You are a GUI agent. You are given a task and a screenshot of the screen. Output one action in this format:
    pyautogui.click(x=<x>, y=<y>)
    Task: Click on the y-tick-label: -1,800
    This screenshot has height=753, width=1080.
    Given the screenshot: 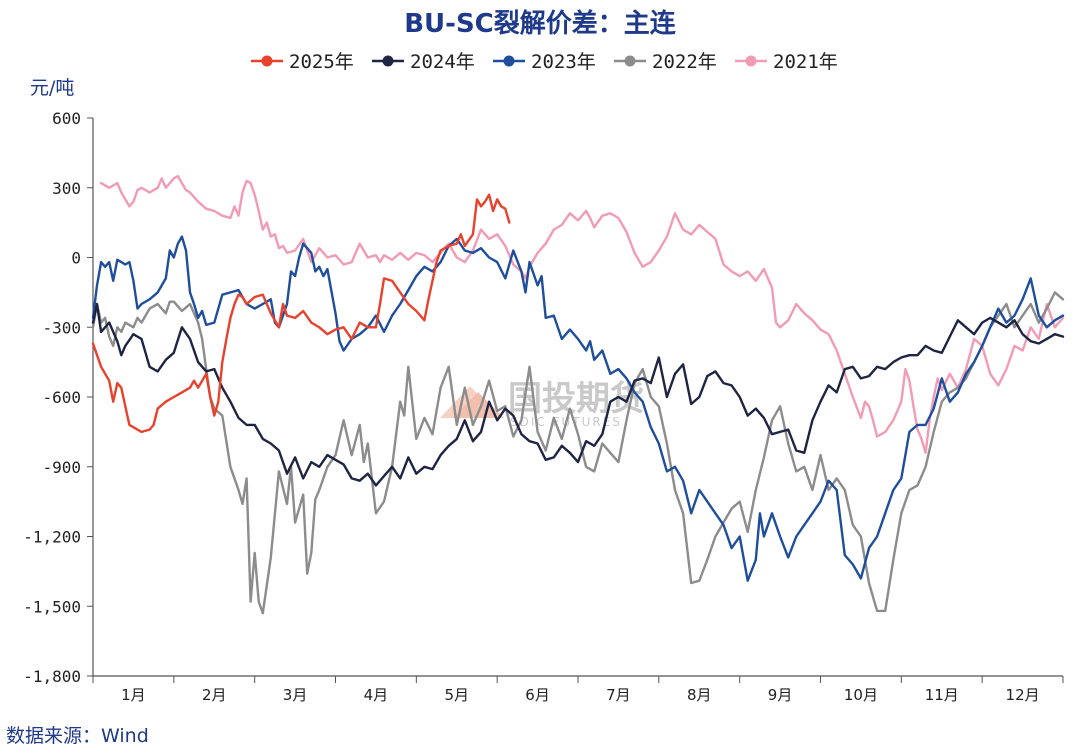 What is the action you would take?
    pyautogui.click(x=52, y=676)
    